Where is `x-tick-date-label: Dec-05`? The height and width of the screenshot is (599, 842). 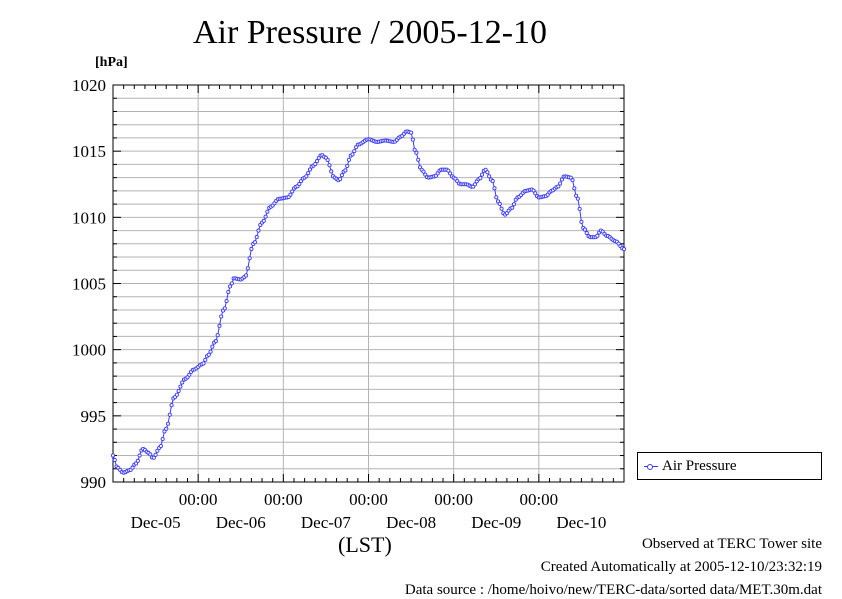
x-tick-date-label: Dec-05 is located at coordinates (156, 522).